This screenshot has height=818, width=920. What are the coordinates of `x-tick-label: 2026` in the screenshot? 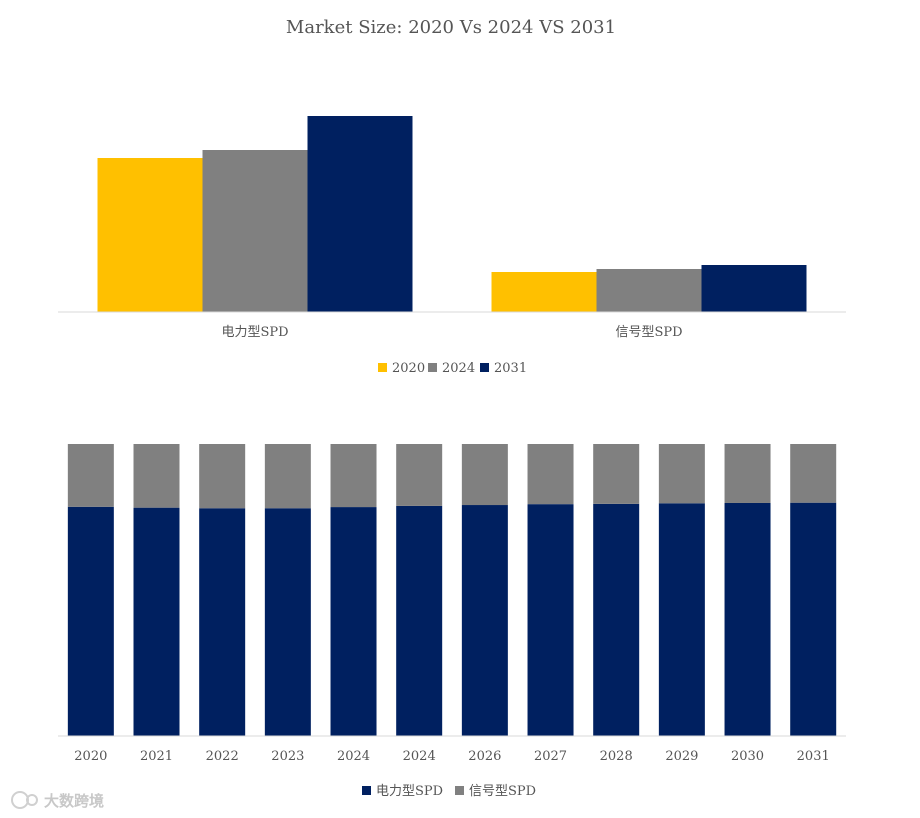 It's located at (484, 756).